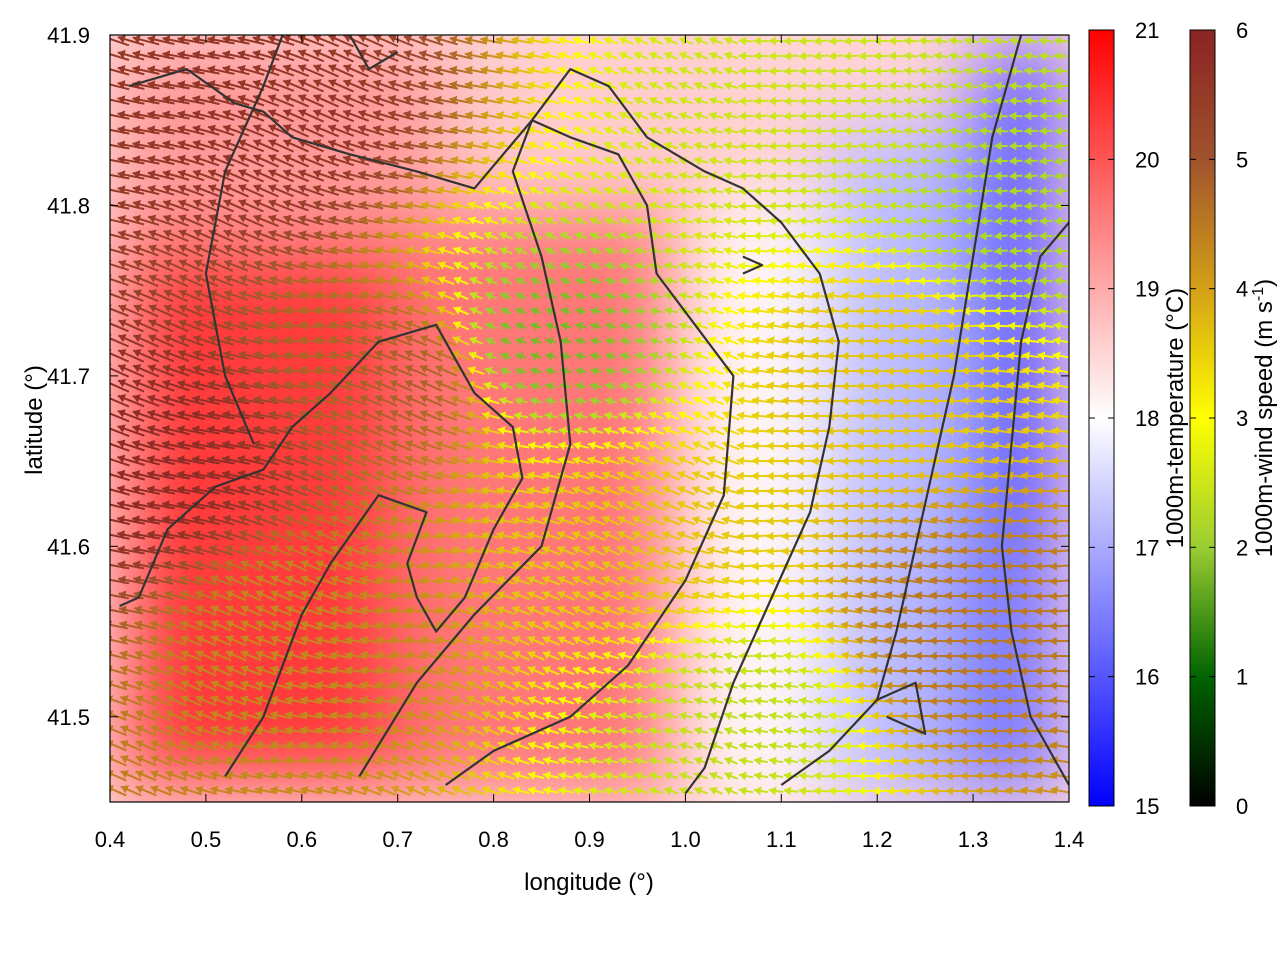 Image resolution: width=1280 pixels, height=960 pixels. What do you see at coordinates (1069, 839) in the screenshot?
I see `x-tick-label: 1.4` at bounding box center [1069, 839].